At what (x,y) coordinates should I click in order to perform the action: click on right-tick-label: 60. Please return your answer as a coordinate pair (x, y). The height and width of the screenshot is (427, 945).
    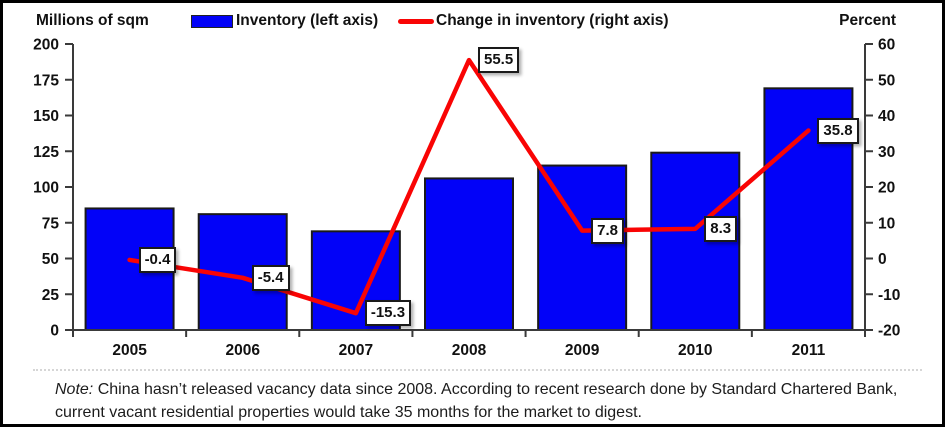
    Looking at the image, I should click on (886, 45).